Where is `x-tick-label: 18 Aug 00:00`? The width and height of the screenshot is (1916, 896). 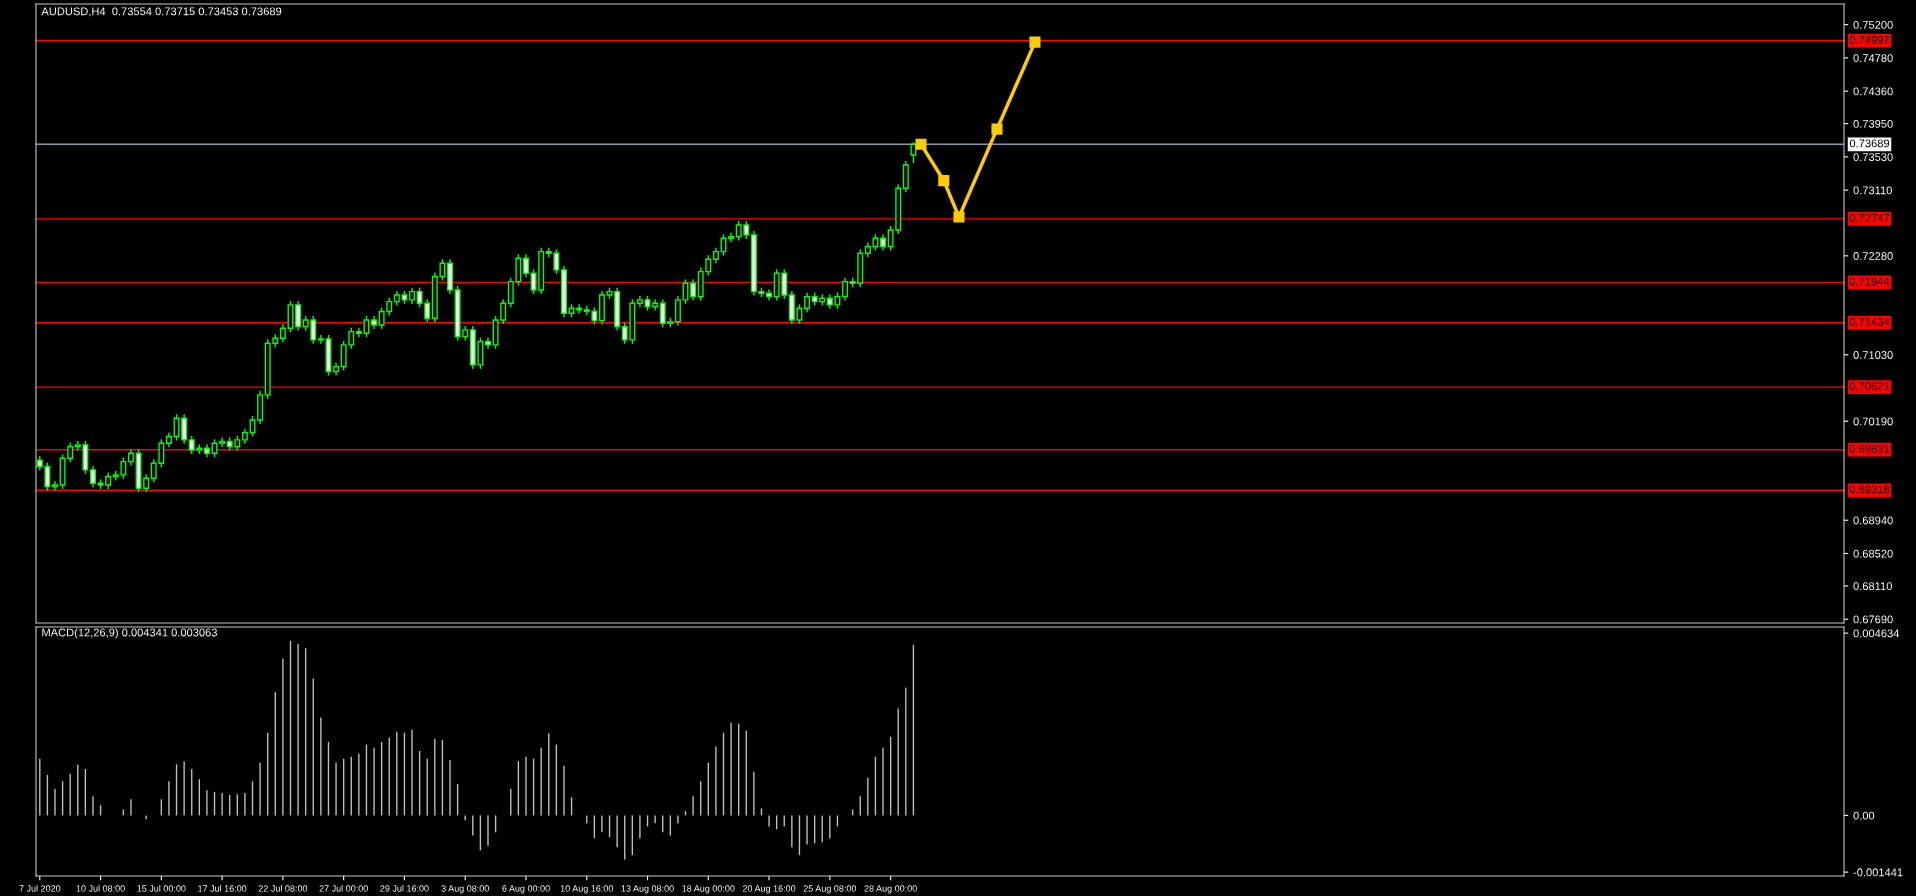 x-tick-label: 18 Aug 00:00 is located at coordinates (708, 889).